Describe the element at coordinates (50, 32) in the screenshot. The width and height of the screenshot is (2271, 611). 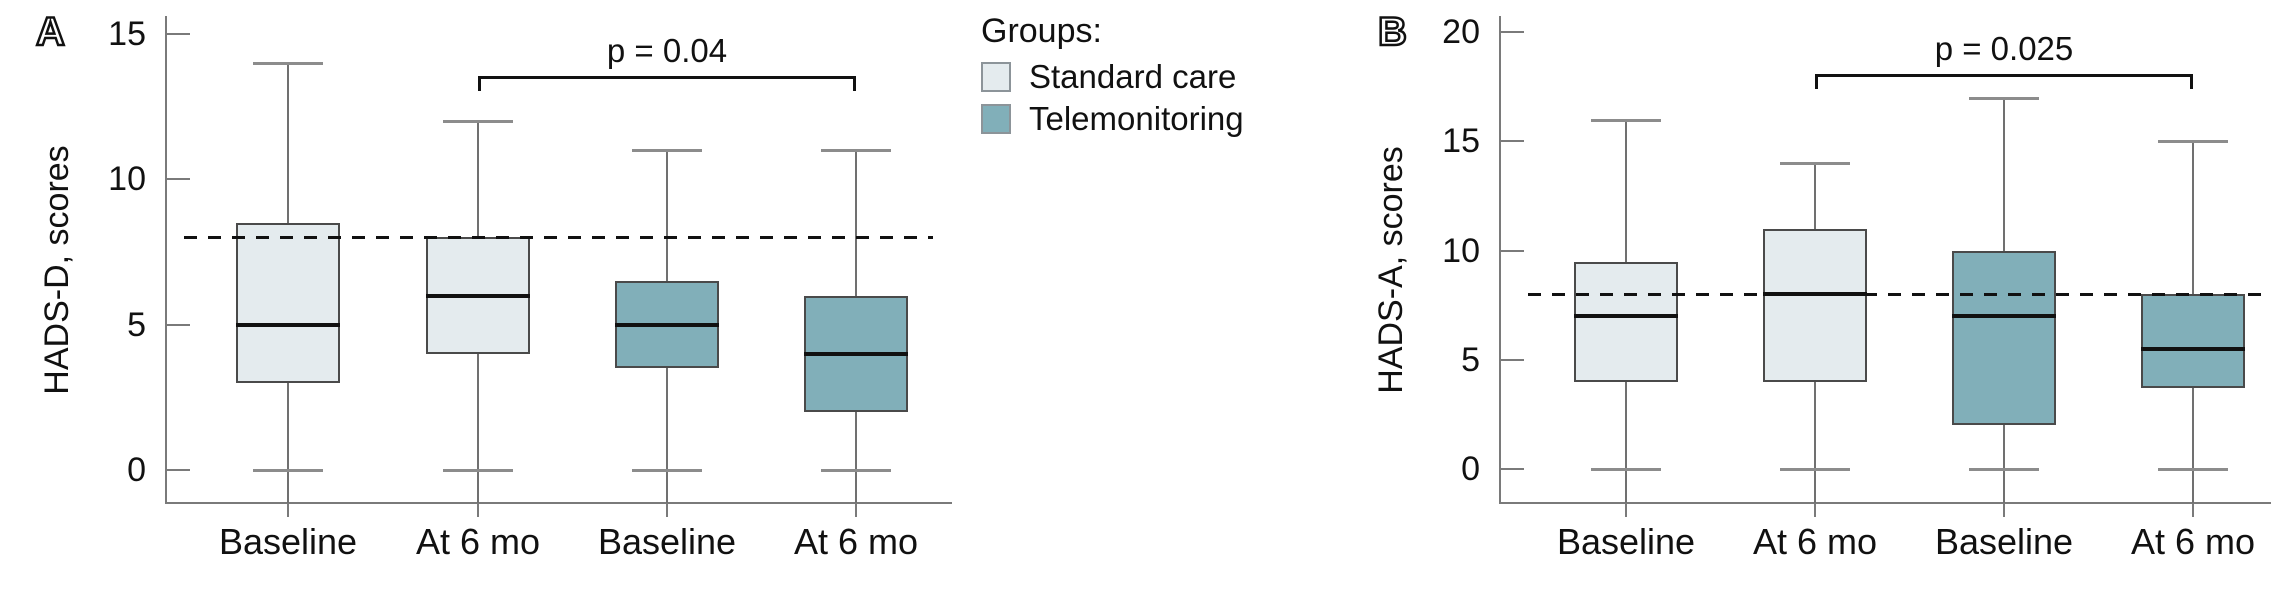
I see `panel-letter-a: A` at that location.